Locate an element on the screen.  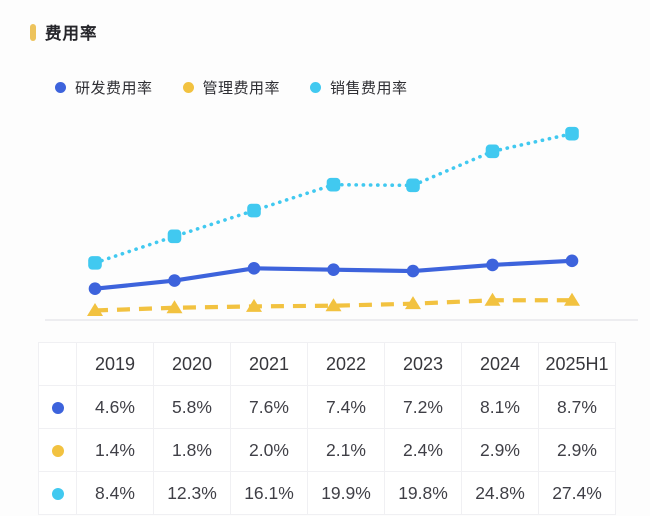
table-row: 1.4% 1.8% 2.0% 2.1% 2.4% 2.9% 2.9% is located at coordinates (327, 450).